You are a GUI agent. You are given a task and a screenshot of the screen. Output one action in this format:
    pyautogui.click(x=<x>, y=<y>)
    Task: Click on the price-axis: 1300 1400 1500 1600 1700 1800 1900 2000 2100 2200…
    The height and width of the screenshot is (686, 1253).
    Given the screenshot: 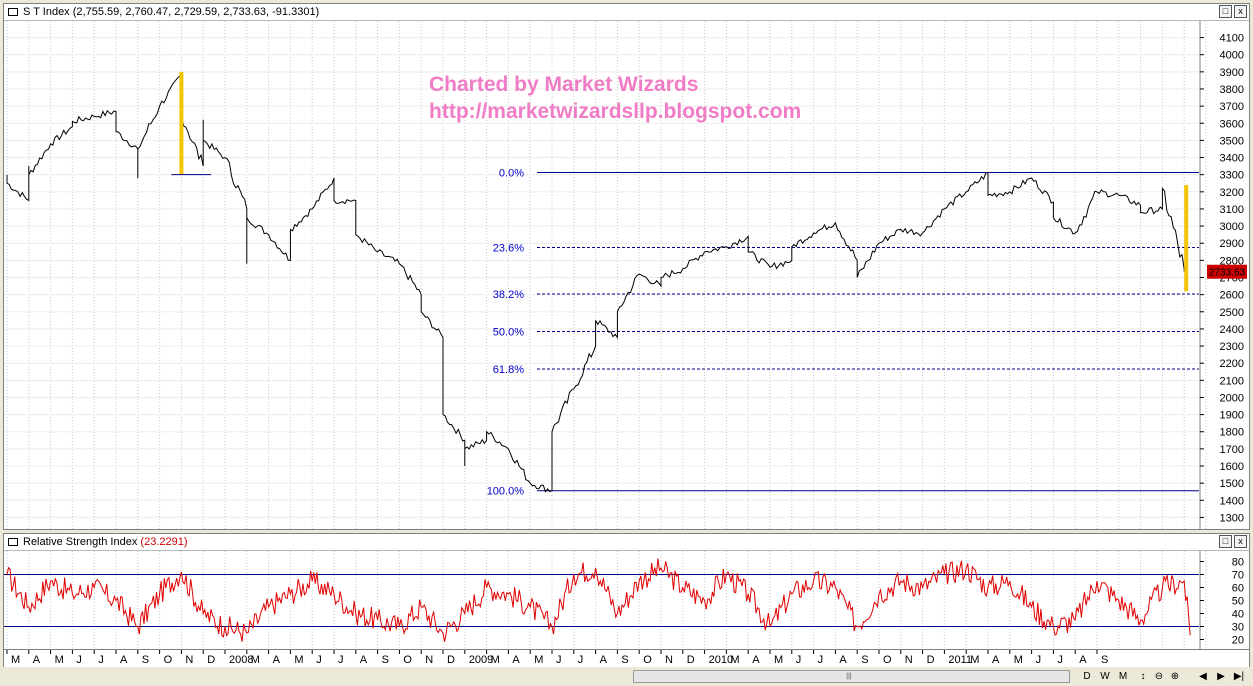 What is the action you would take?
    pyautogui.click(x=1221, y=275)
    